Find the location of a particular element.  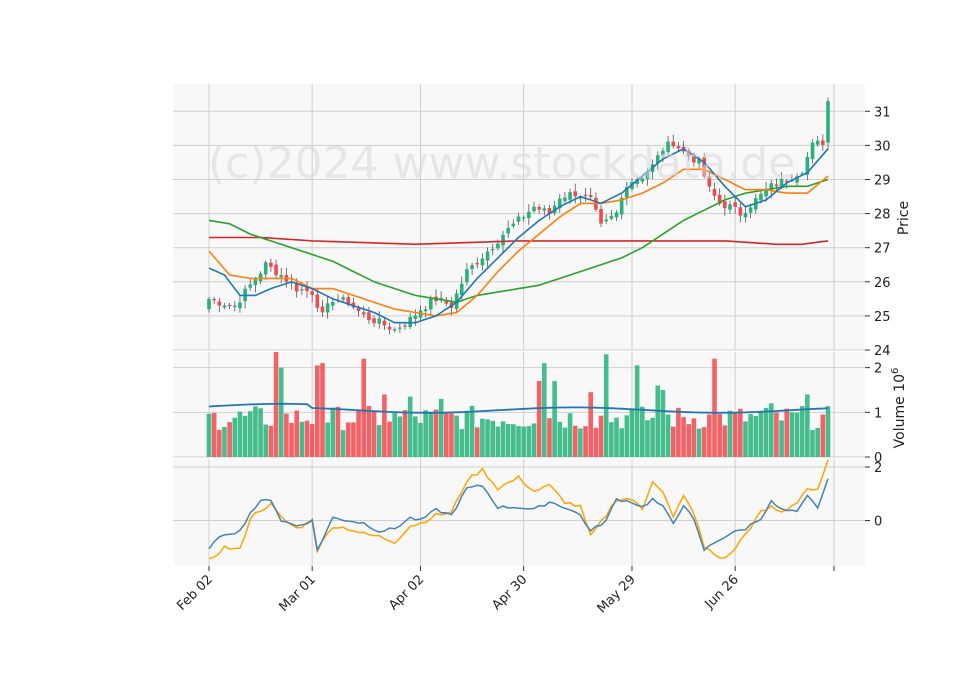

moving-average-long-line is located at coordinates (518, 241).